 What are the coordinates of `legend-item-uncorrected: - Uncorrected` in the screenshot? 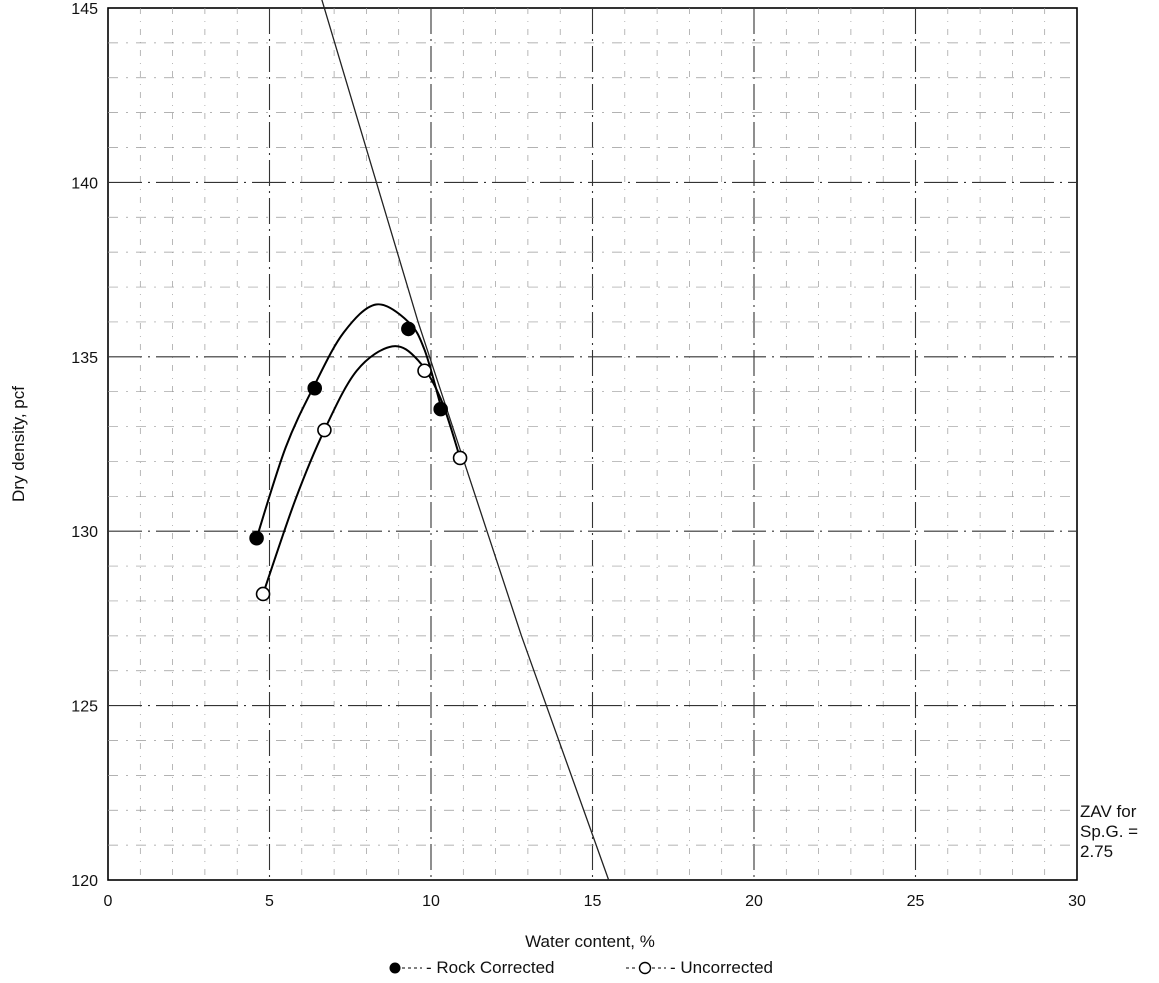 It's located at (699, 968).